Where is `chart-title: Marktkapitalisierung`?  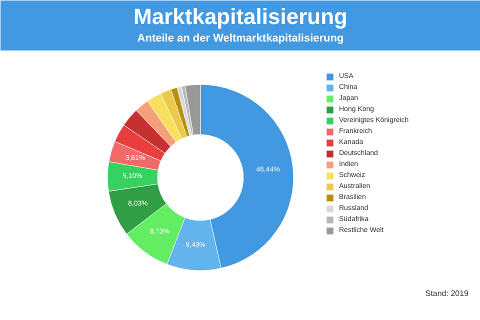 chart-title: Marktkapitalisierung is located at coordinates (241, 16).